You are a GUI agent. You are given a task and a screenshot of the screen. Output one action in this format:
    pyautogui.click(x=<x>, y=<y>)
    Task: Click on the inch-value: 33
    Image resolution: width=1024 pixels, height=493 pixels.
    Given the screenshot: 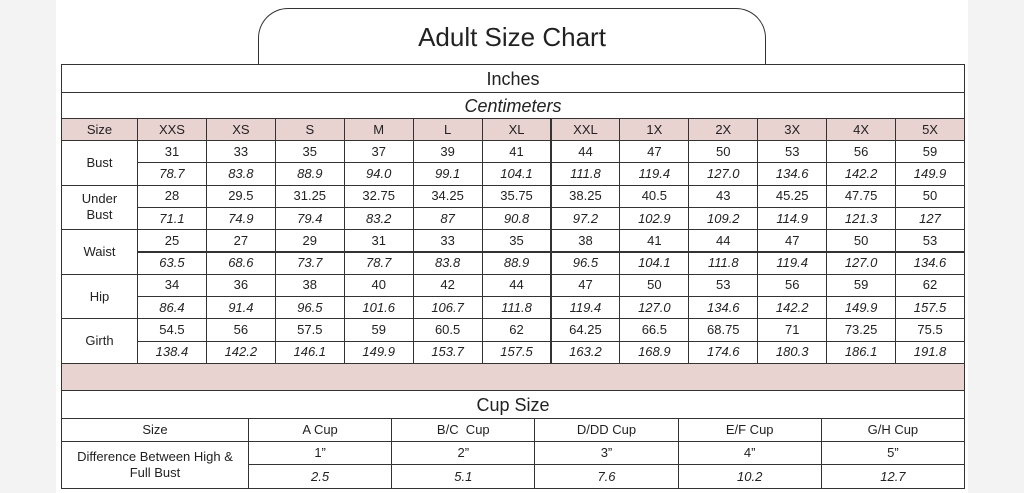 What is the action you would take?
    pyautogui.click(x=240, y=152)
    